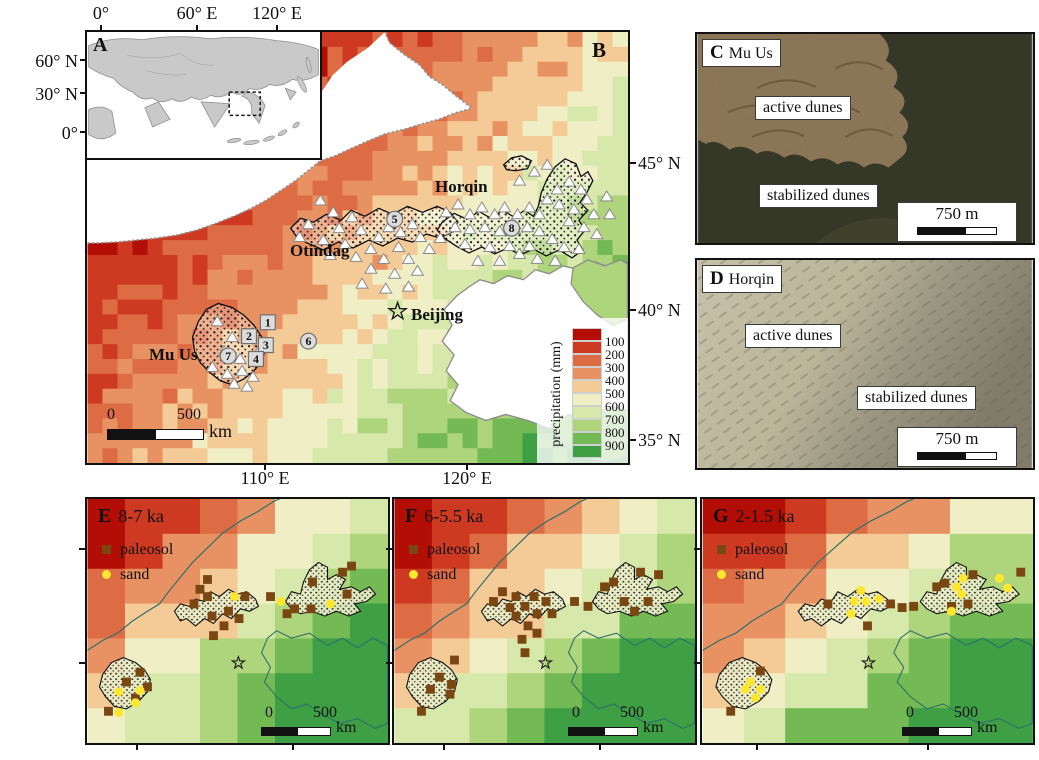 The height and width of the screenshot is (760, 1039). I want to click on panel-f-title: F 6-5.5 ka, so click(444, 516).